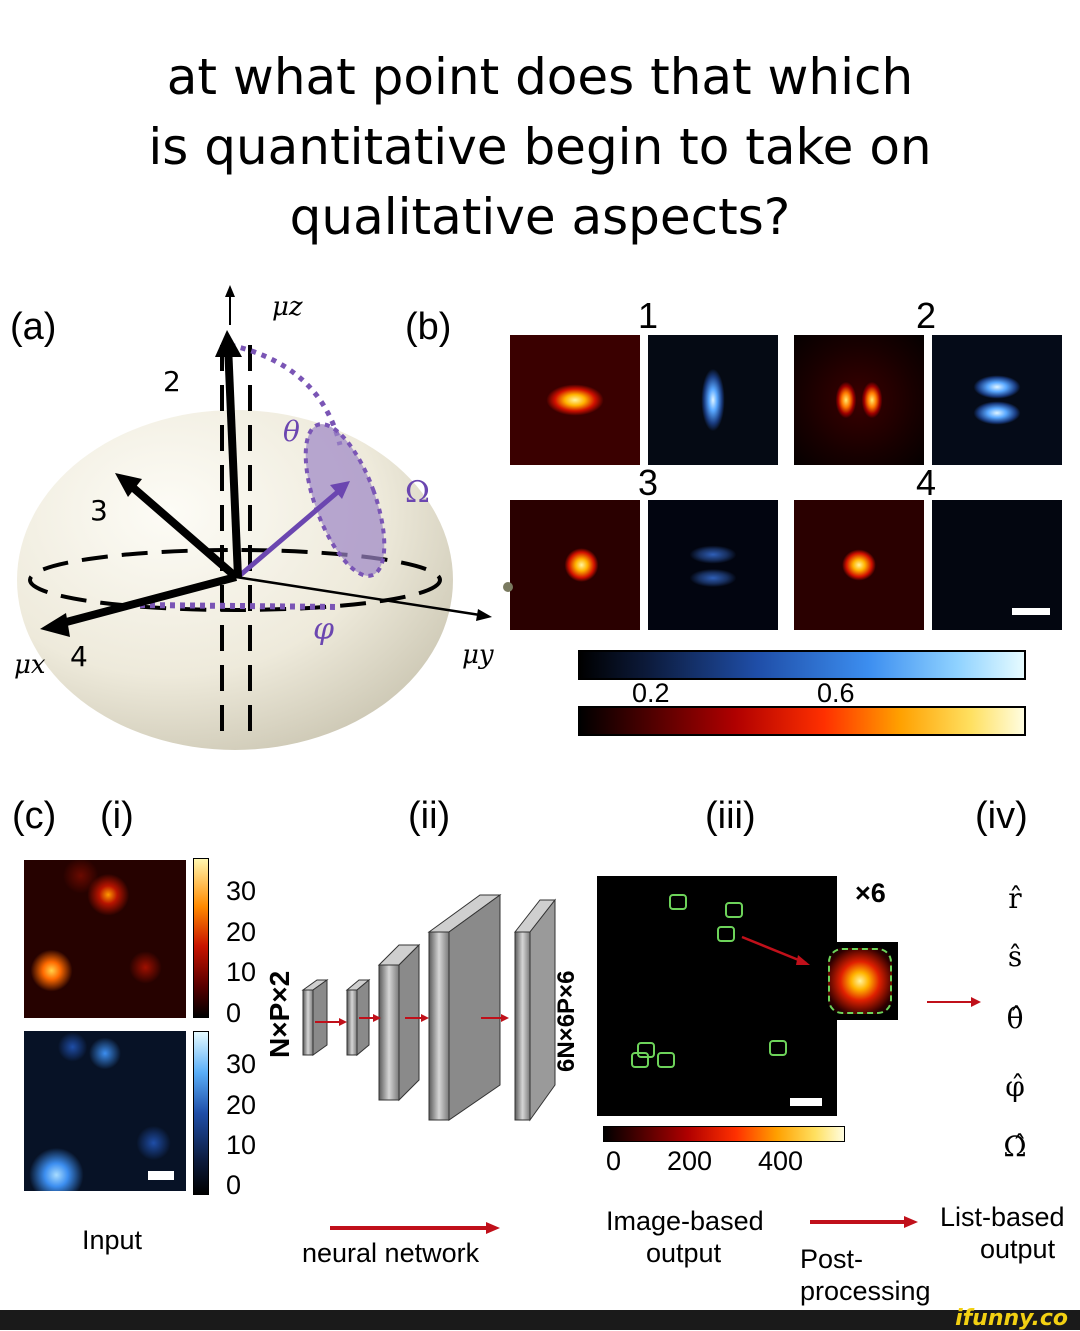 This screenshot has width=1080, height=1331. Describe the element at coordinates (241, 891) in the screenshot. I see `red-scale-30: 30` at that location.